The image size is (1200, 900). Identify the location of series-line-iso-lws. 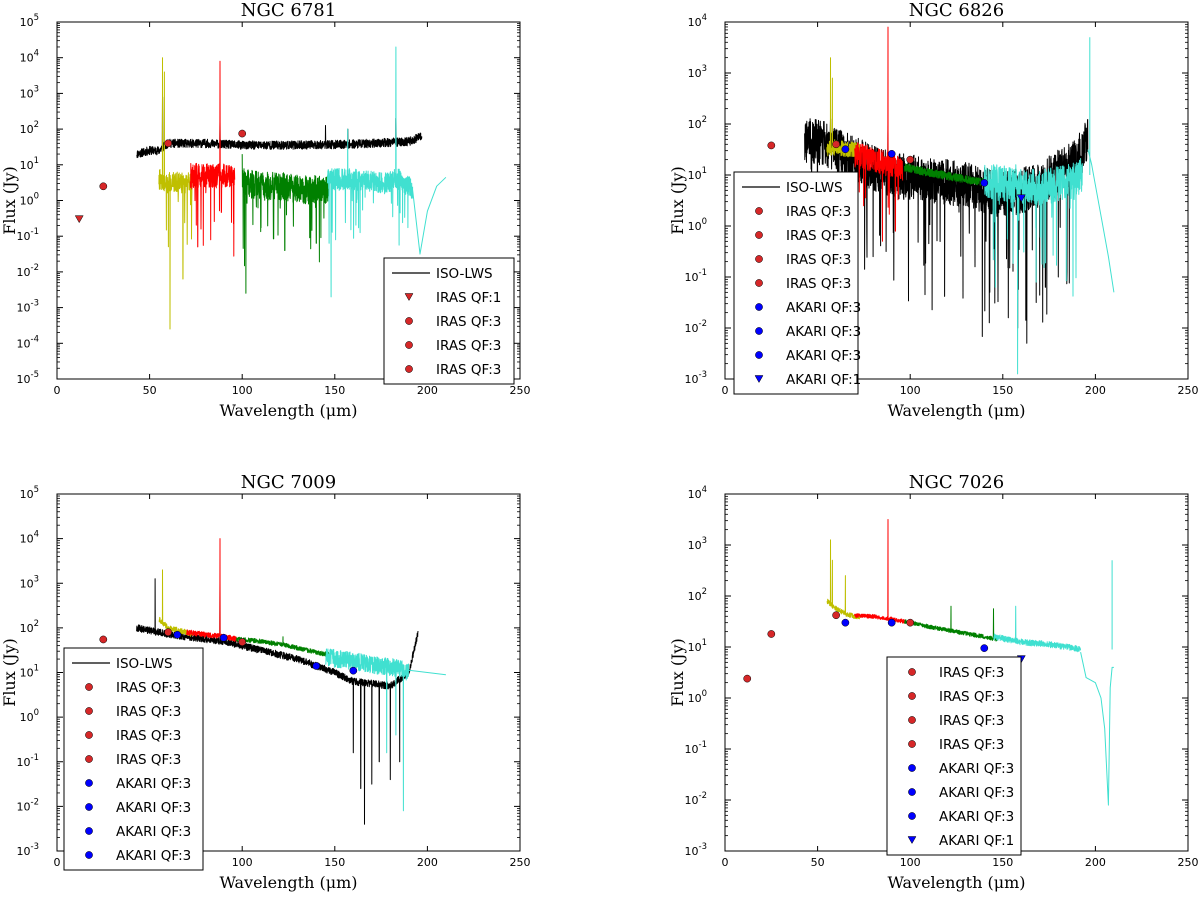
(277, 701).